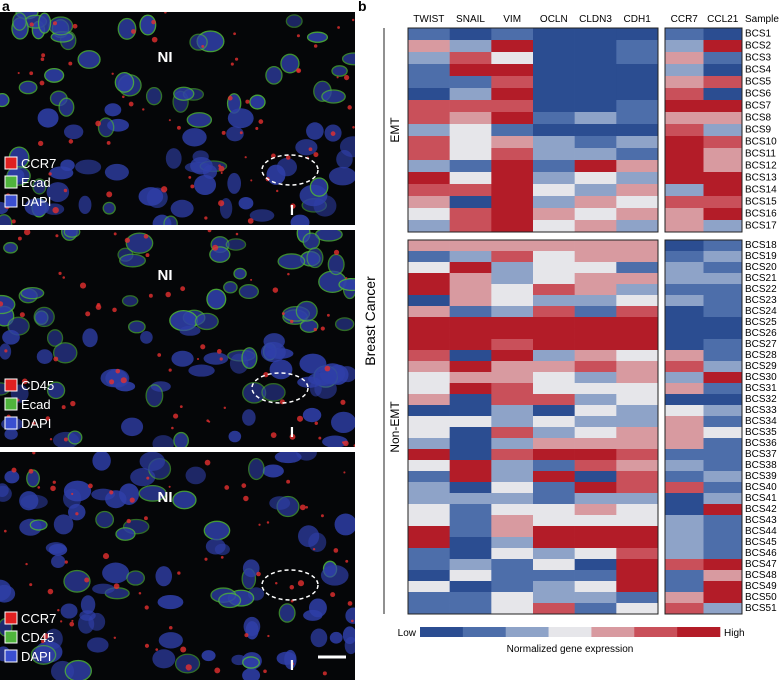 This screenshot has width=784, height=691. Describe the element at coordinates (761, 355) in the screenshot. I see `row-label: BCS28` at that location.